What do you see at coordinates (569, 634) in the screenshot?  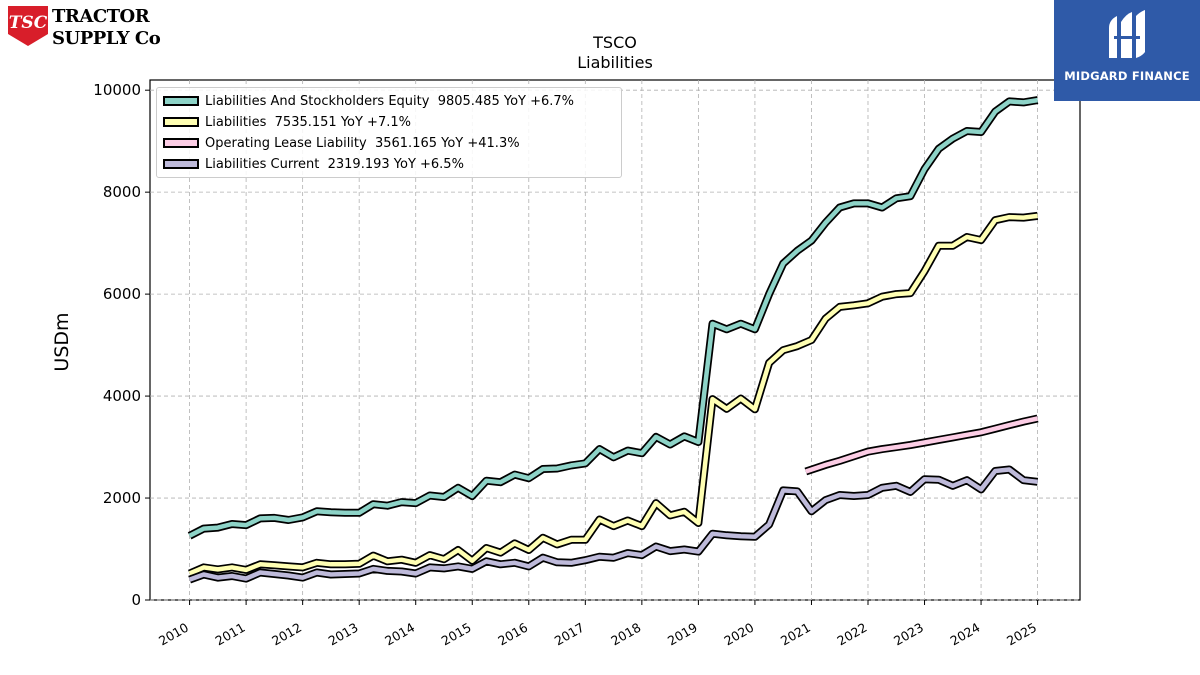 I see `x-tick-label: 2017` at bounding box center [569, 634].